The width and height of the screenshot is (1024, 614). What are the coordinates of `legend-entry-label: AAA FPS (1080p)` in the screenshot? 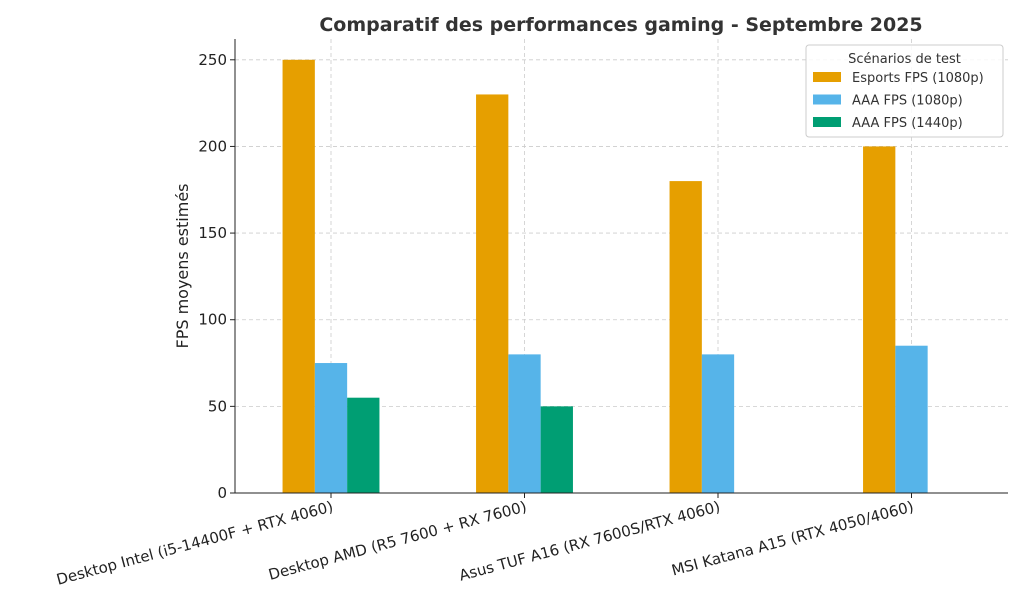 It's located at (907, 101).